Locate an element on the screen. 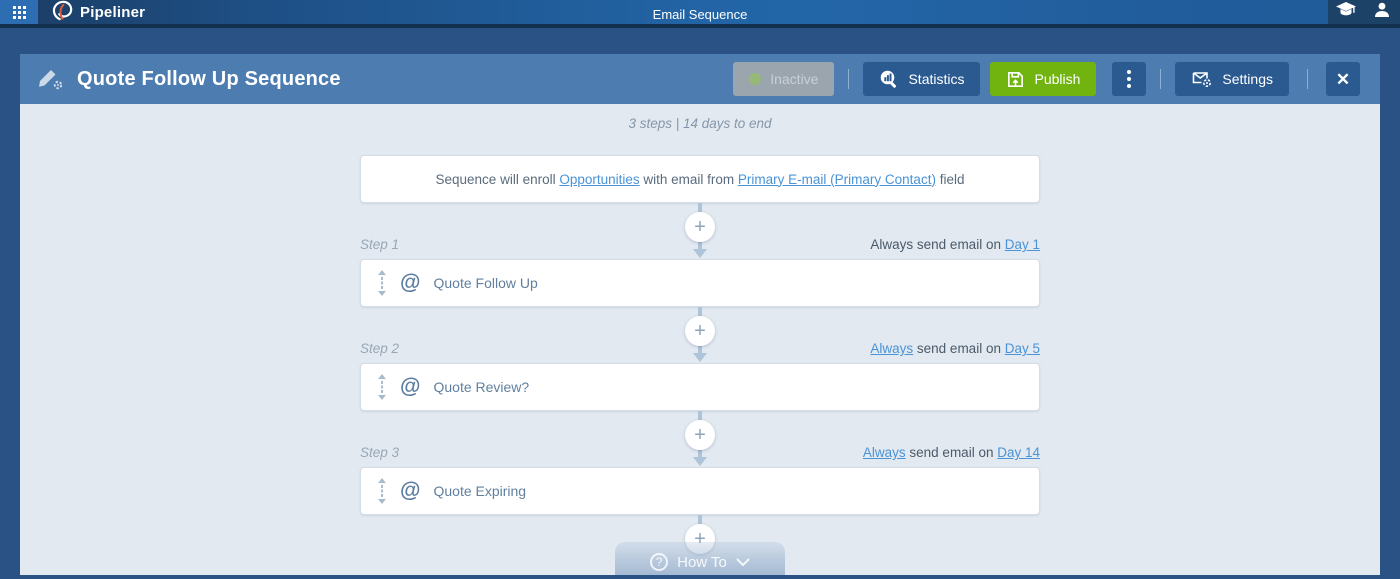 Image resolution: width=1400 pixels, height=579 pixels. inactive-label: Inactive is located at coordinates (794, 79).